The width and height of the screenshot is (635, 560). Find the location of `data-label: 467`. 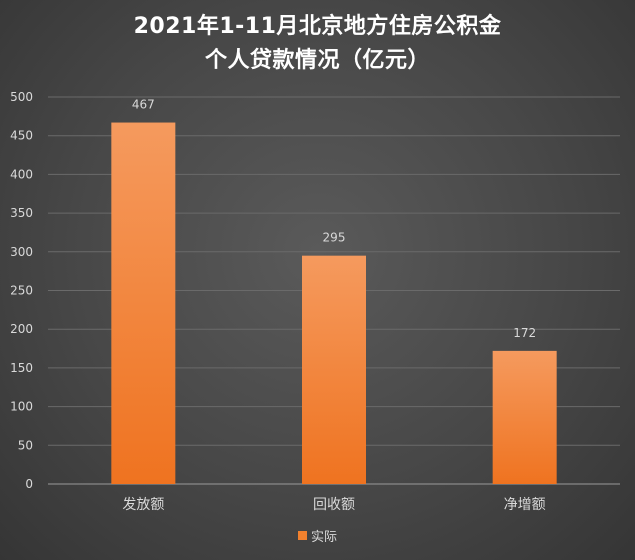

data-label: 467 is located at coordinates (143, 105).